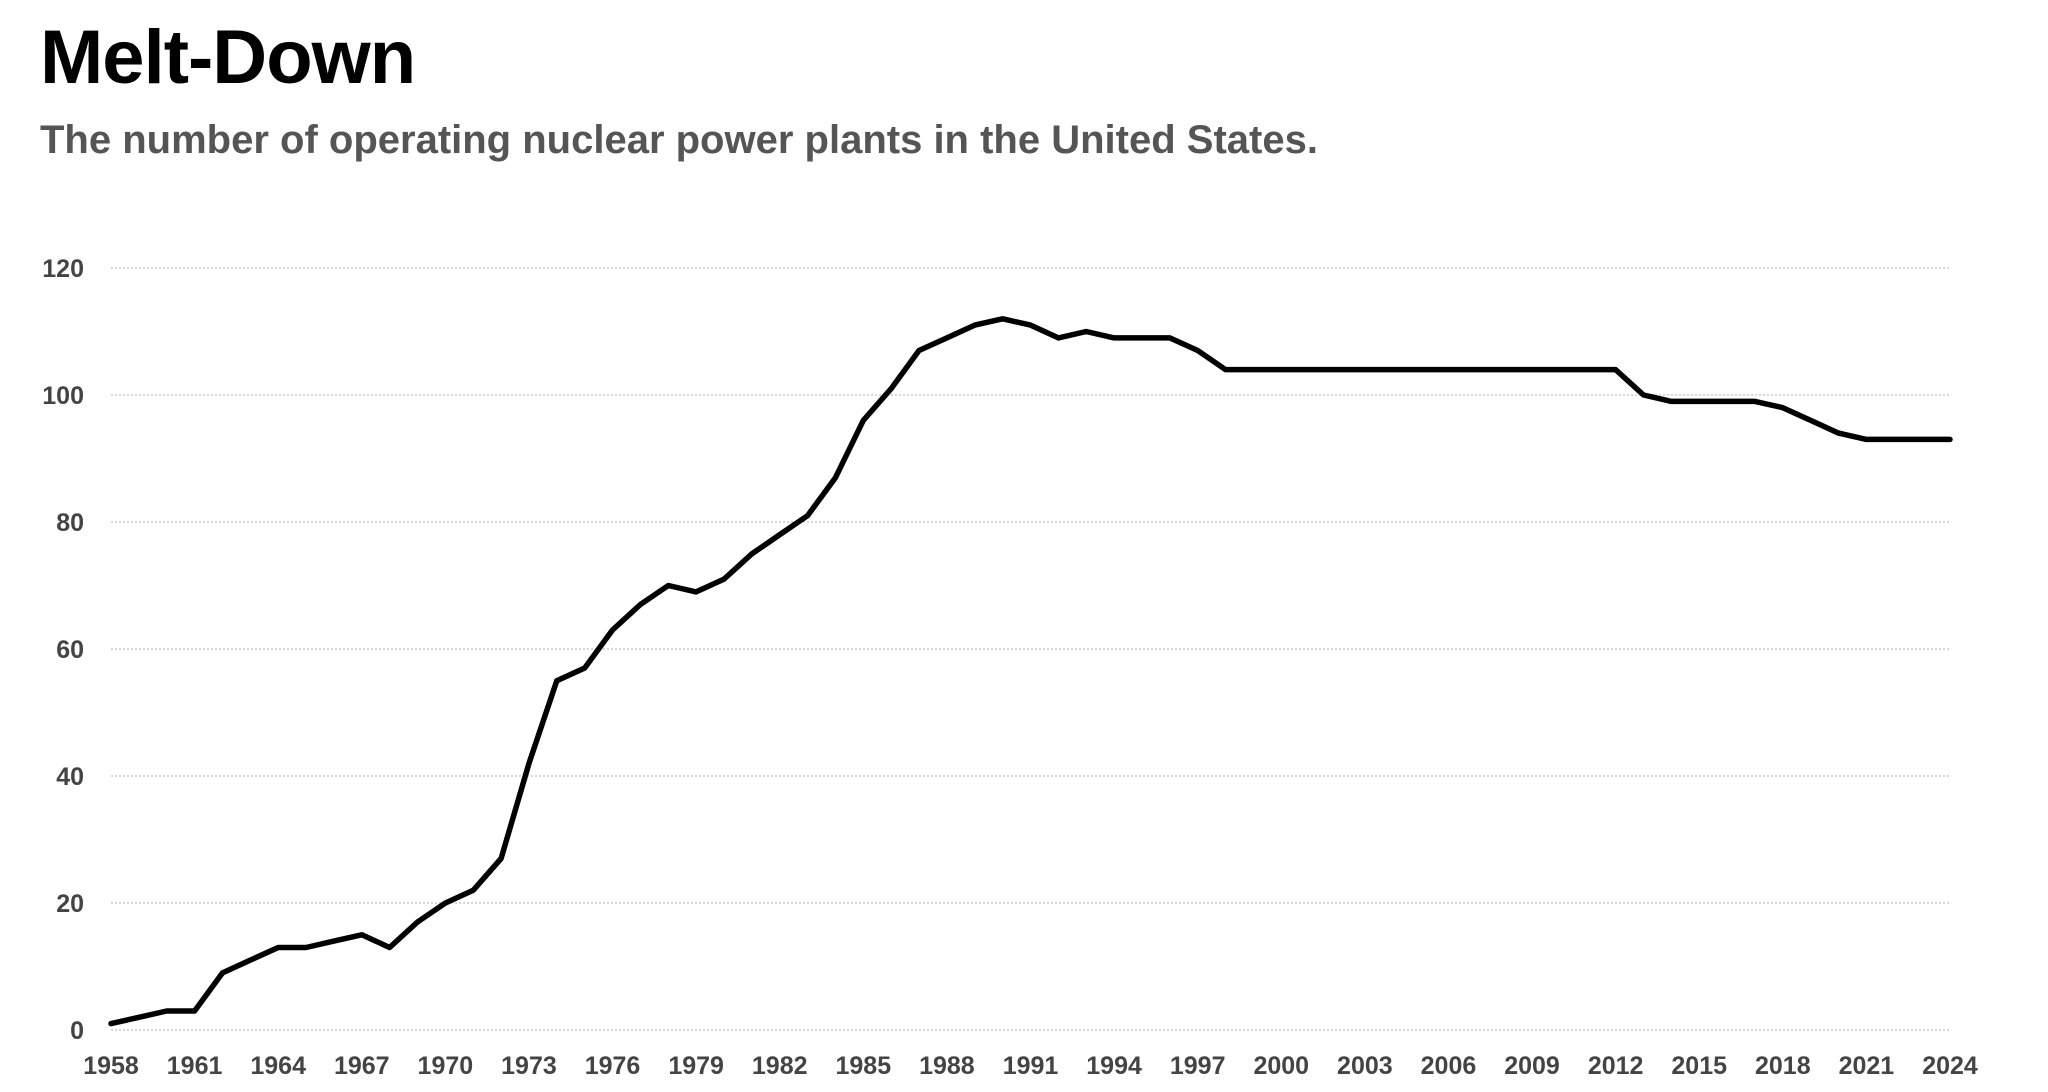  I want to click on x-tick-label: 2018, so click(1783, 1066).